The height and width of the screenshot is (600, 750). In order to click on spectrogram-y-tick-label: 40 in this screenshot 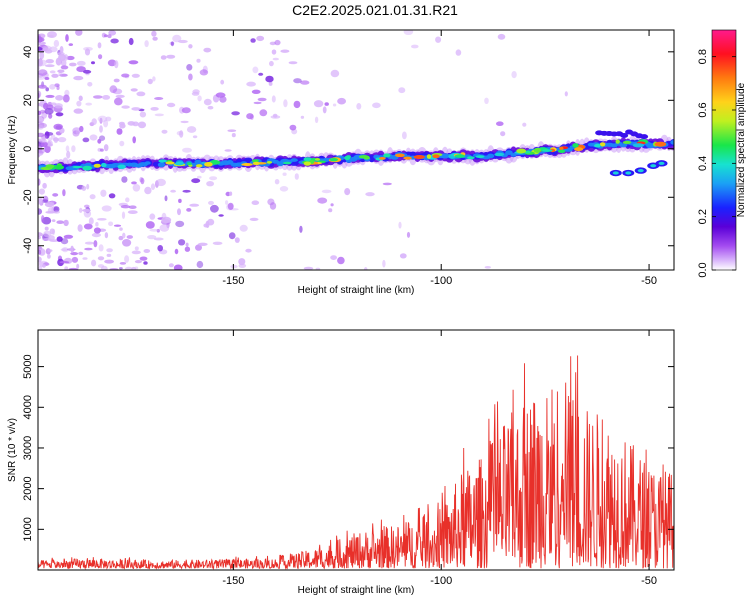, I will do `click(28, 52)`.